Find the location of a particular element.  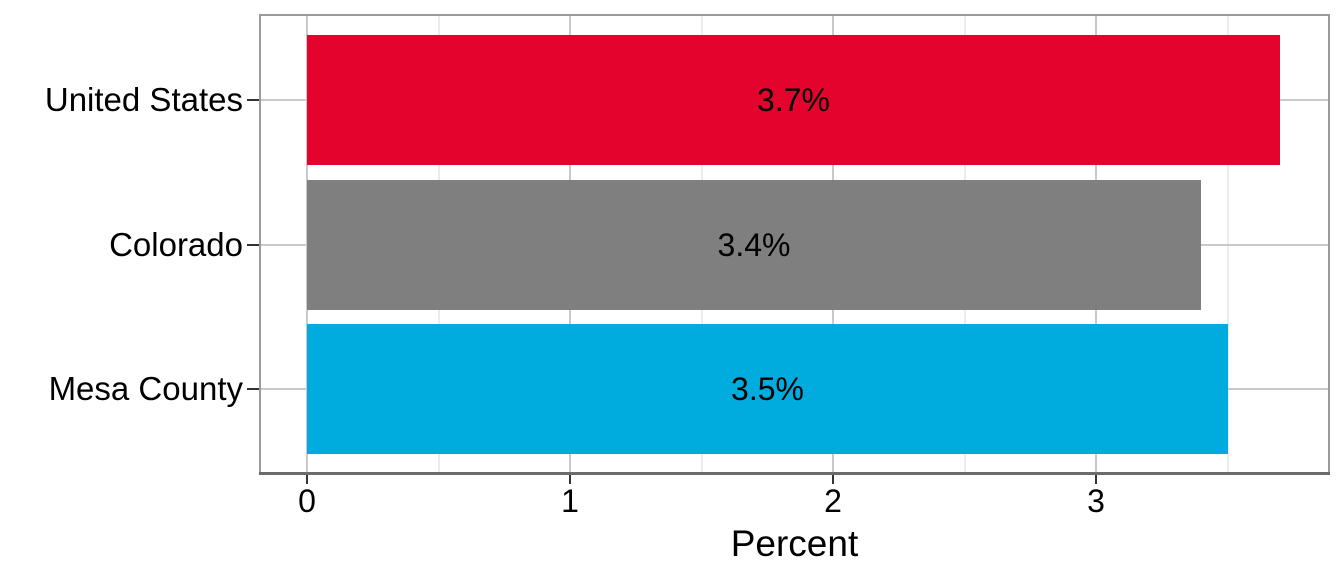

x-axis-tick-label: 3 is located at coordinates (1096, 501).